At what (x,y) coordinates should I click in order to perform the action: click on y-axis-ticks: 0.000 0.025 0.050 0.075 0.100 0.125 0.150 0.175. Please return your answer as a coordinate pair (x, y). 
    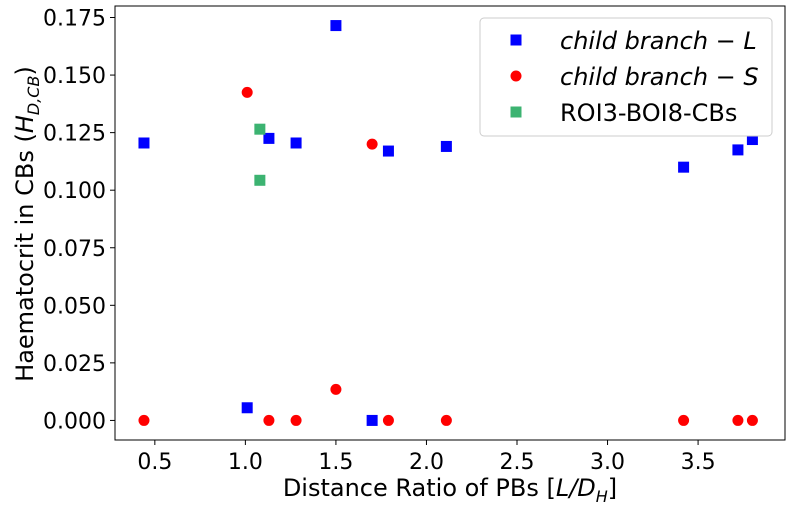
    Looking at the image, I should click on (79, 220).